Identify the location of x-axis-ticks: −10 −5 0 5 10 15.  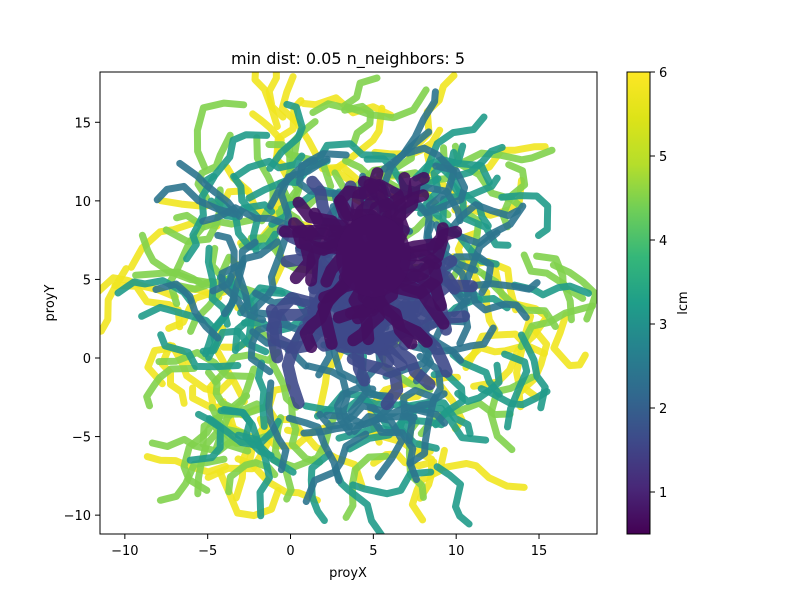
(329, 546).